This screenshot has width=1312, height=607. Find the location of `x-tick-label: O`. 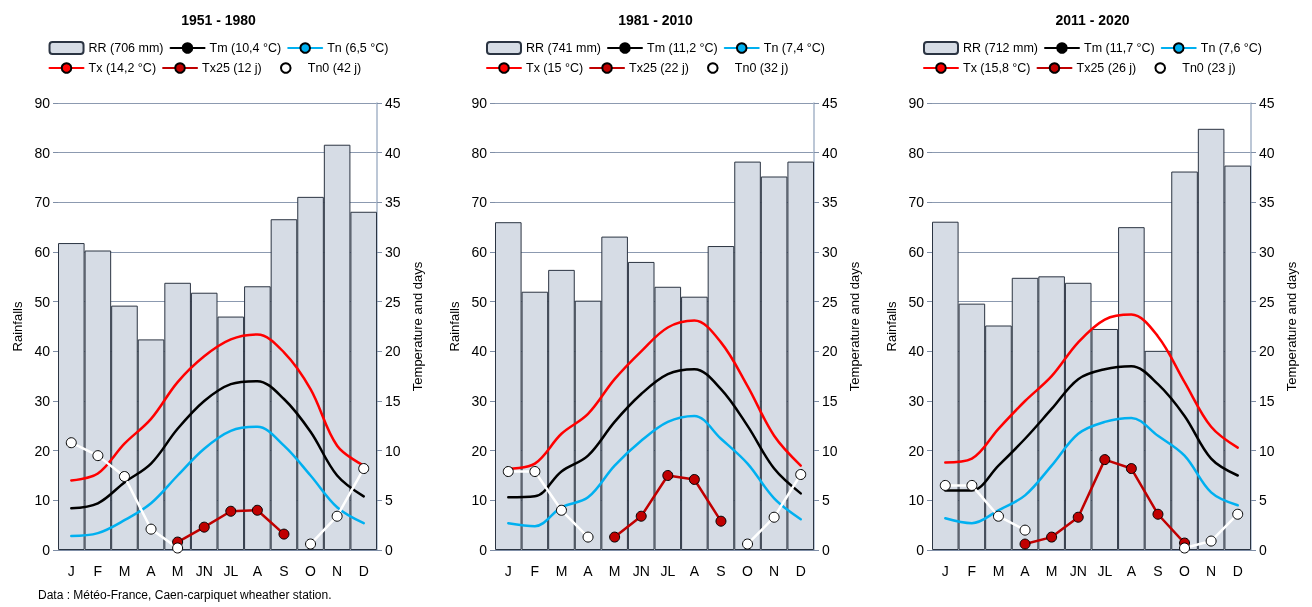

x-tick-label: O is located at coordinates (311, 571).